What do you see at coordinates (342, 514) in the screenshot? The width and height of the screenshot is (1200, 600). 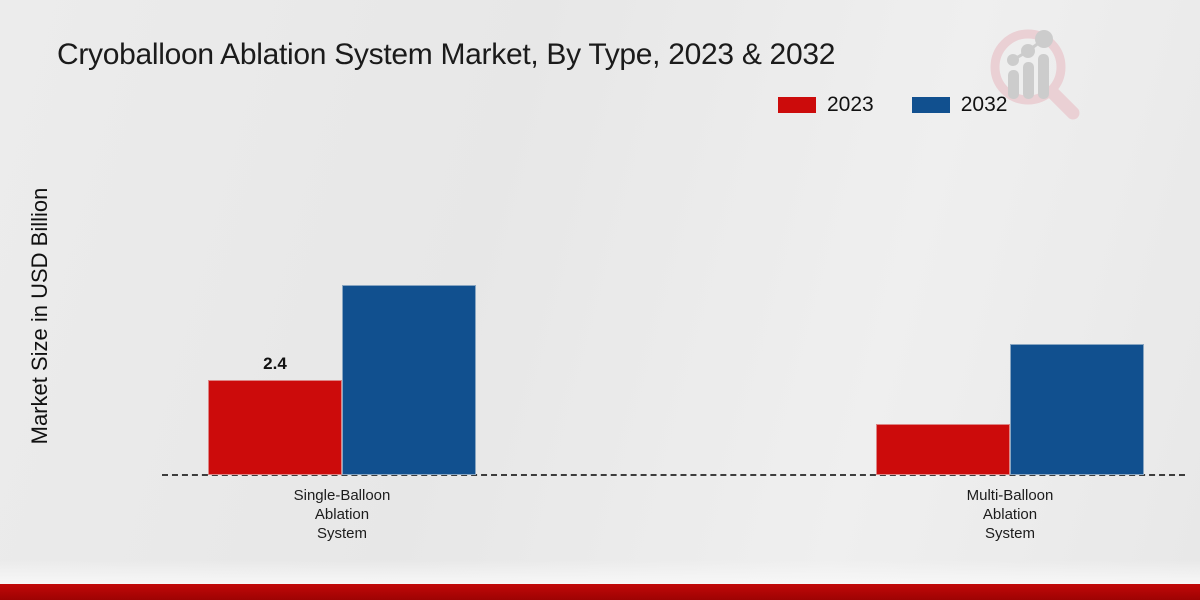 I see `category-label: Single-Balloon Ablation System` at bounding box center [342, 514].